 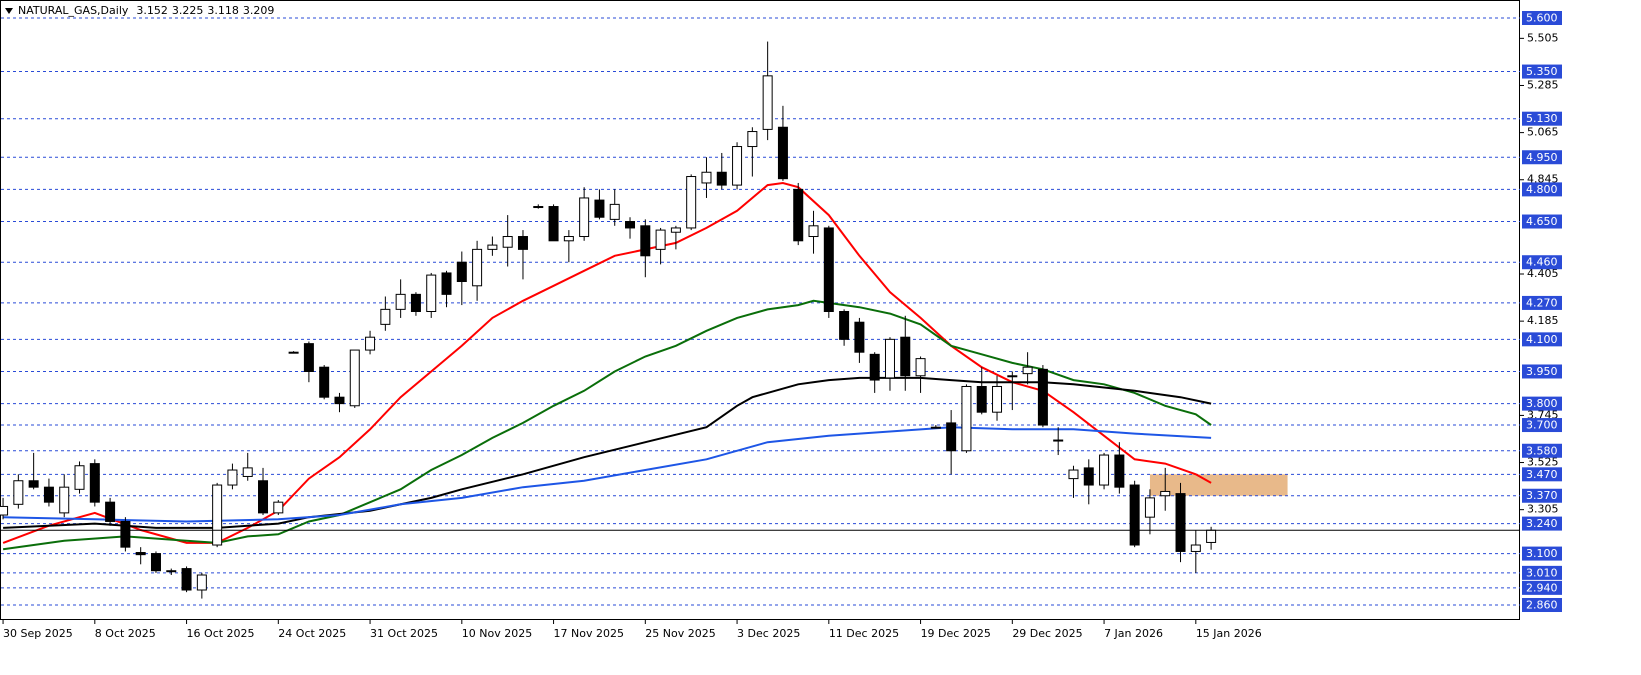 I want to click on ohlc-low: 3.118, so click(x=223, y=10).